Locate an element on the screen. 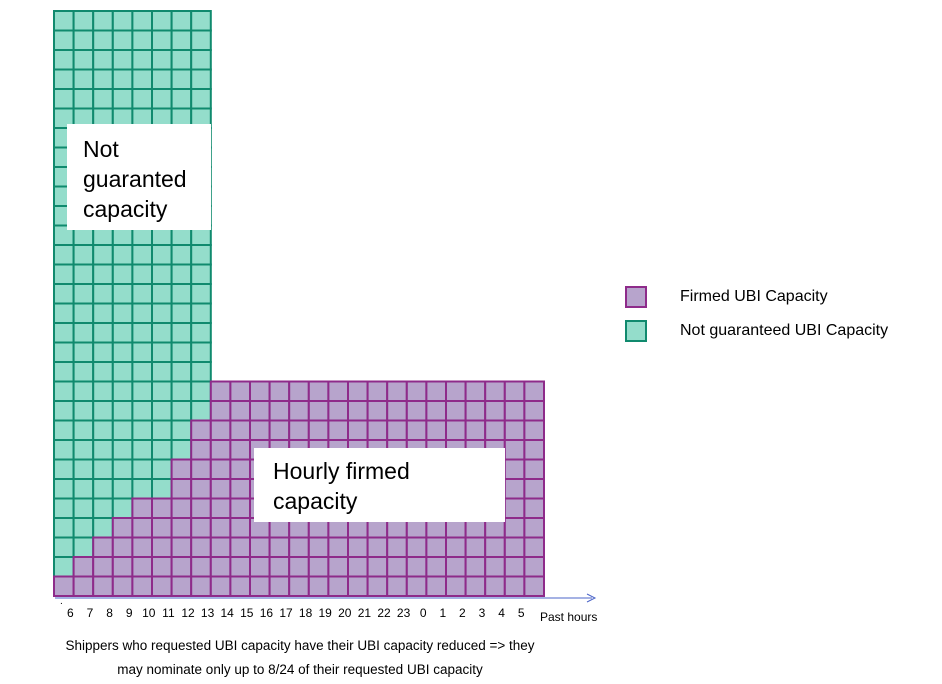 The width and height of the screenshot is (942, 684). hourly-firmed-capacity-label: Hourly firmed capacity is located at coordinates (379, 485).